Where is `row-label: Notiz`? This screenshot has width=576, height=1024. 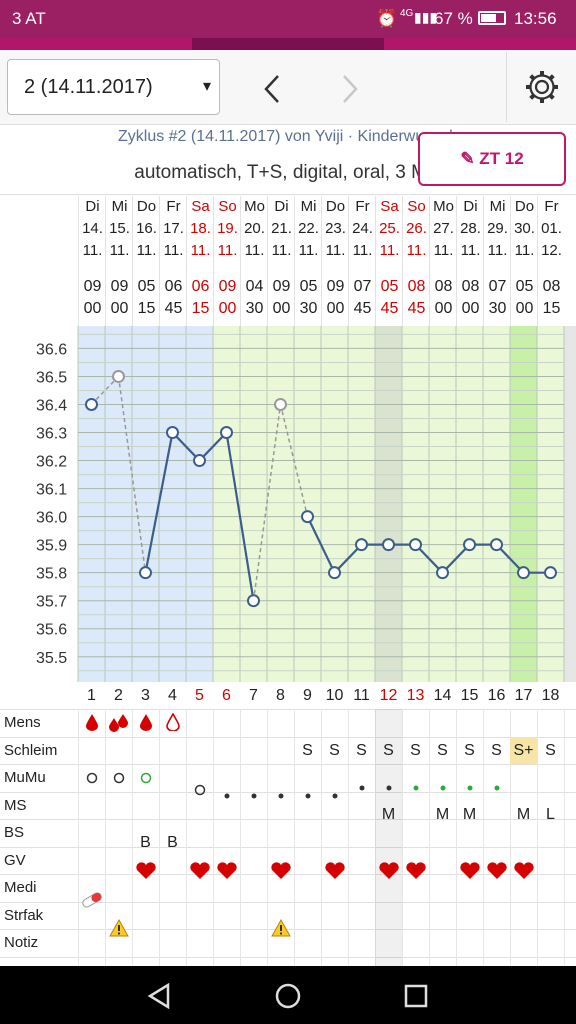 row-label: Notiz is located at coordinates (21, 942).